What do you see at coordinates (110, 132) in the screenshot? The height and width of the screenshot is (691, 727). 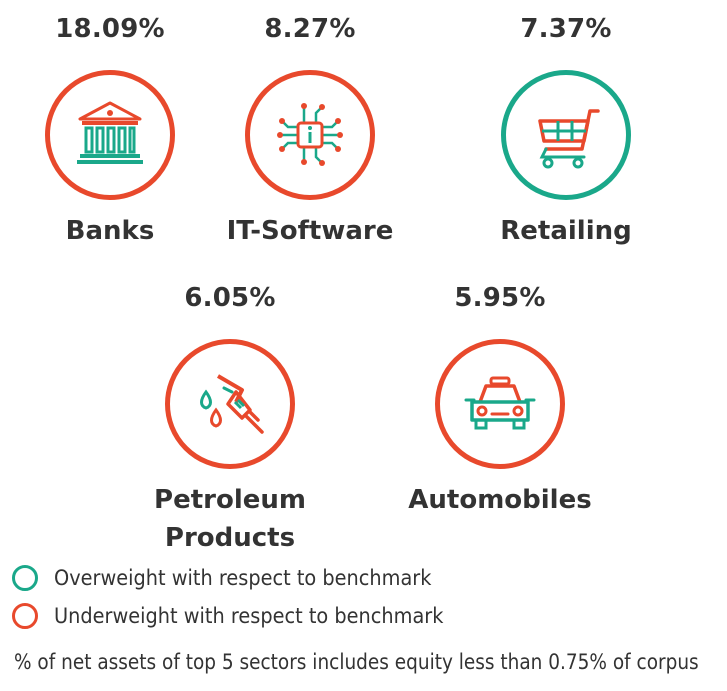 I see `bank-icon` at bounding box center [110, 132].